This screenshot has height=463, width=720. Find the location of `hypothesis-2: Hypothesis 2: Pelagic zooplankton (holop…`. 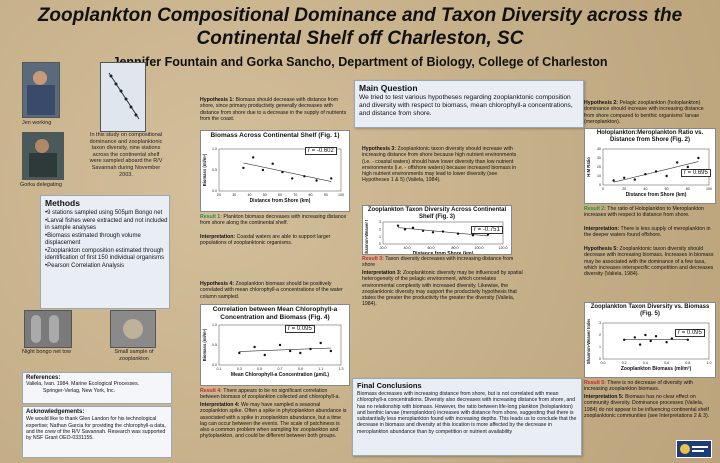

hypothesis-2: Hypothesis 2: Pelagic zooplankton (holop… is located at coordinates (649, 112).